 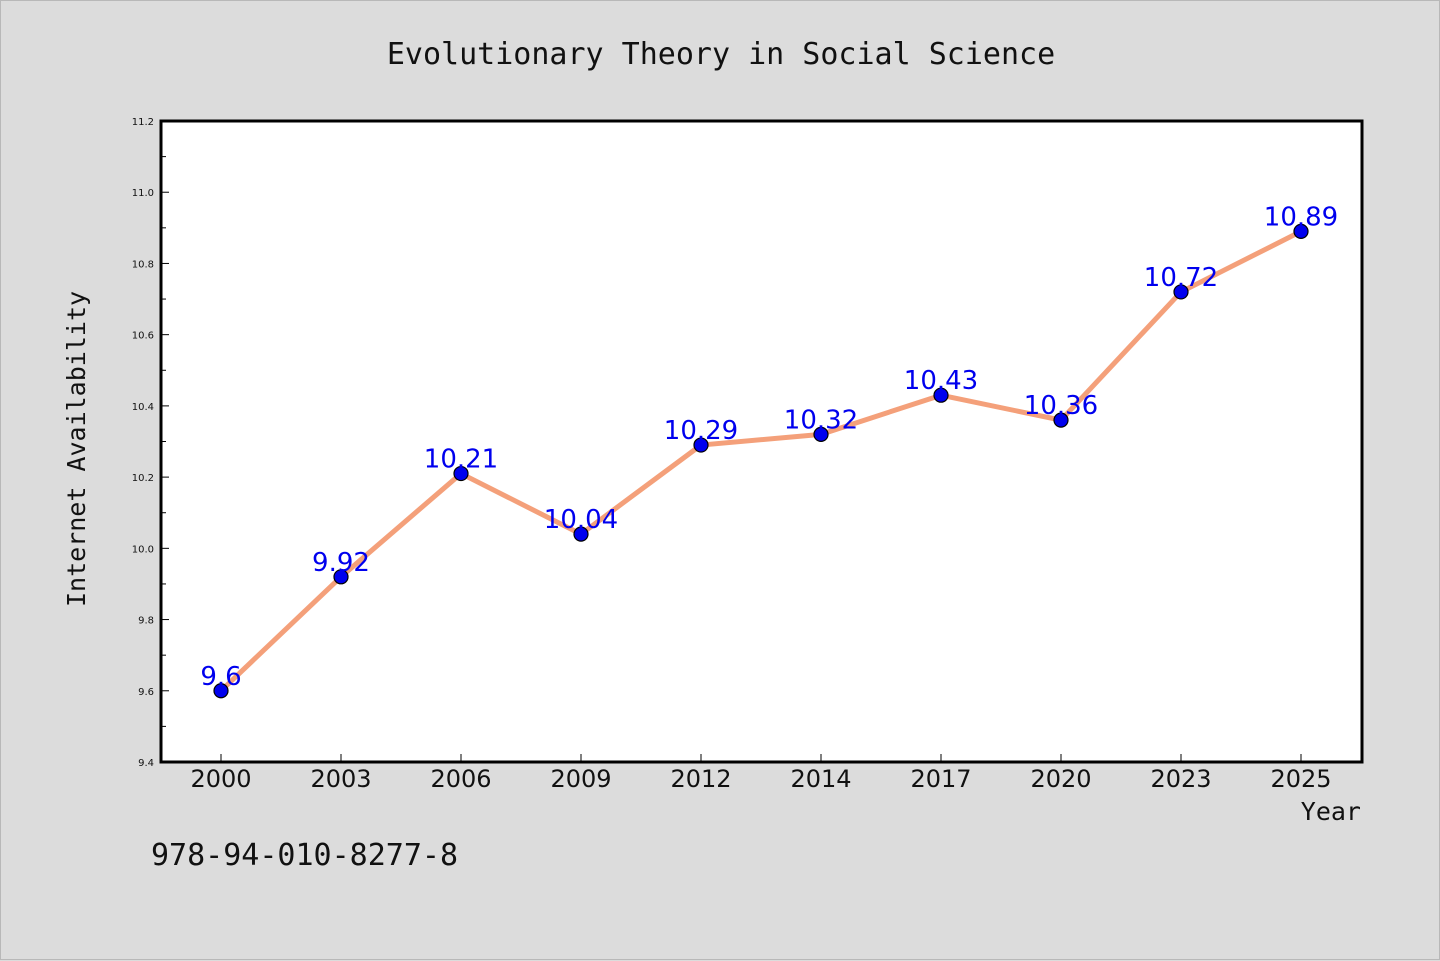 I want to click on chart-title: Evolutionary Theory in Social Science, so click(x=721, y=54).